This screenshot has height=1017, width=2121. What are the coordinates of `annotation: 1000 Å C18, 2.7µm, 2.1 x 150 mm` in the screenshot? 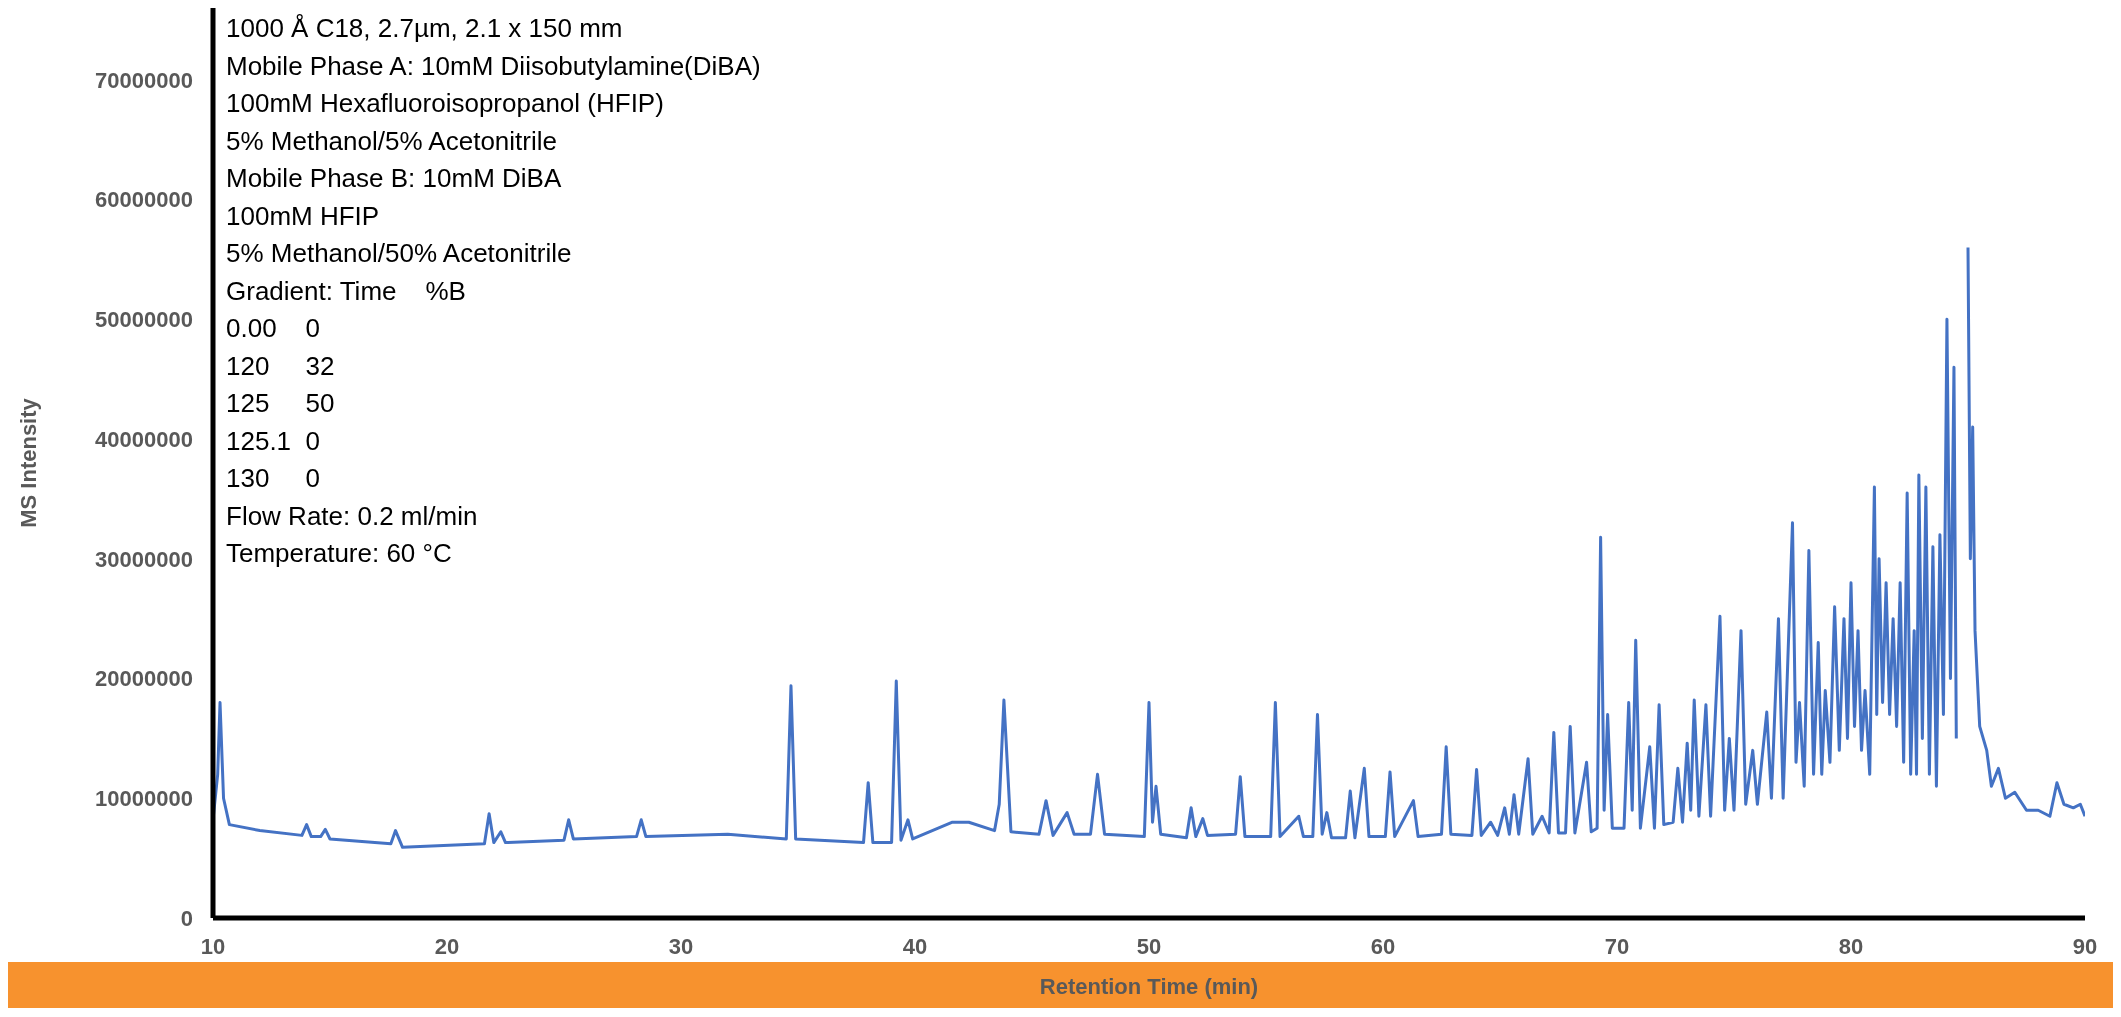 It's located at (425, 28).